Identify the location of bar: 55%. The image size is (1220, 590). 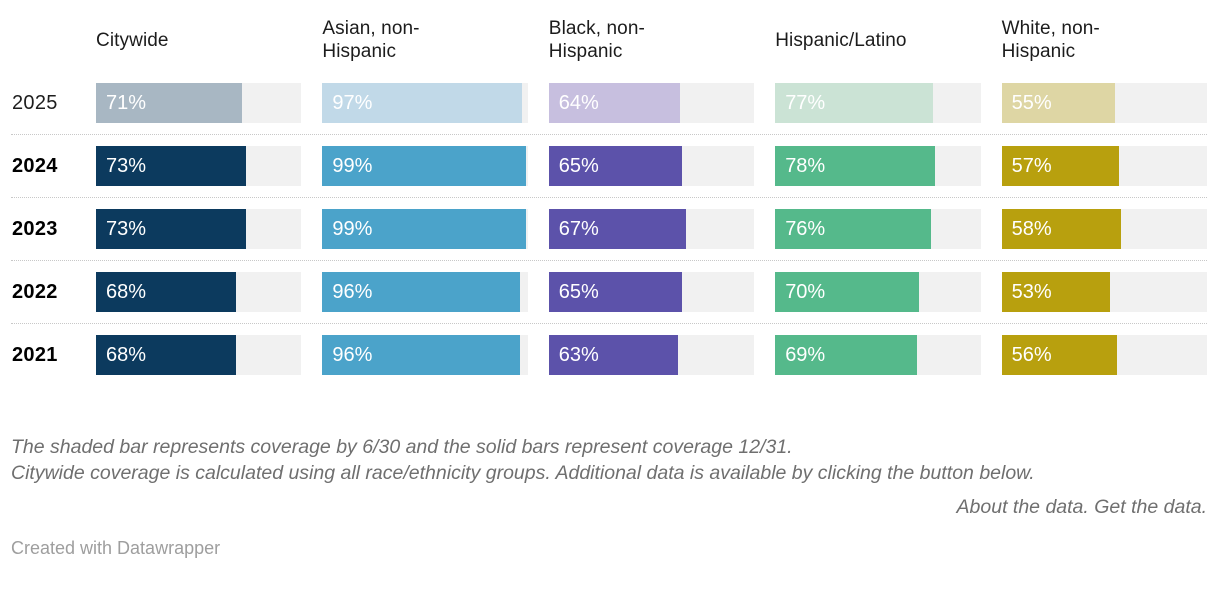
(1058, 103).